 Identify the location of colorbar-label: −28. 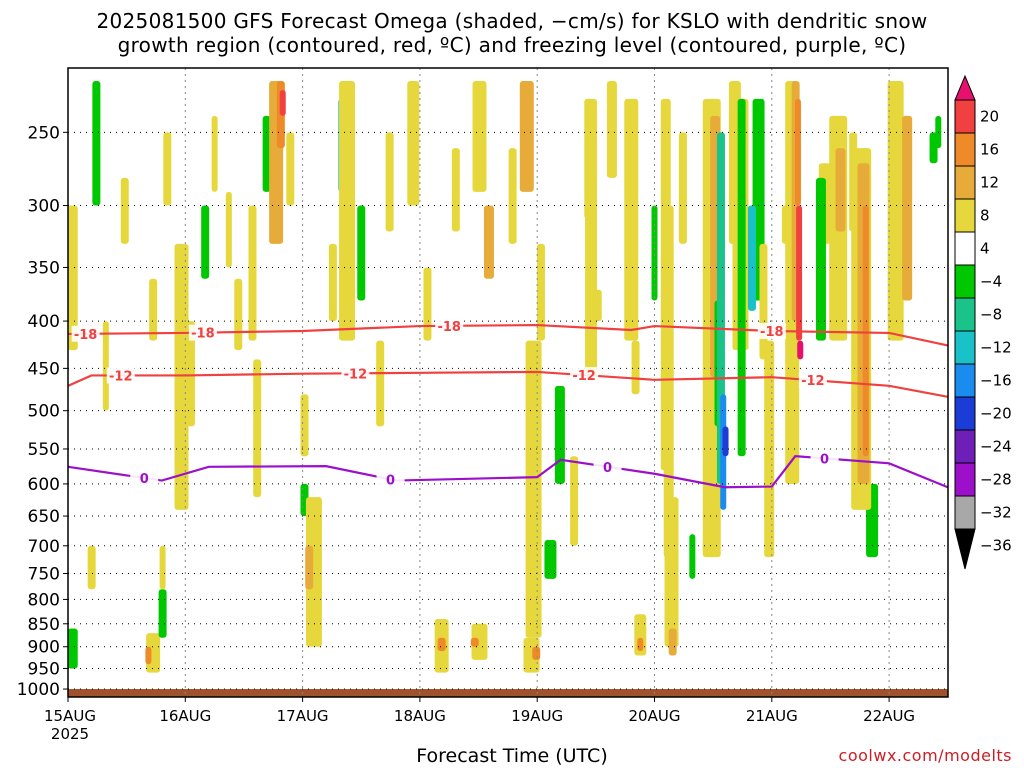
(996, 480).